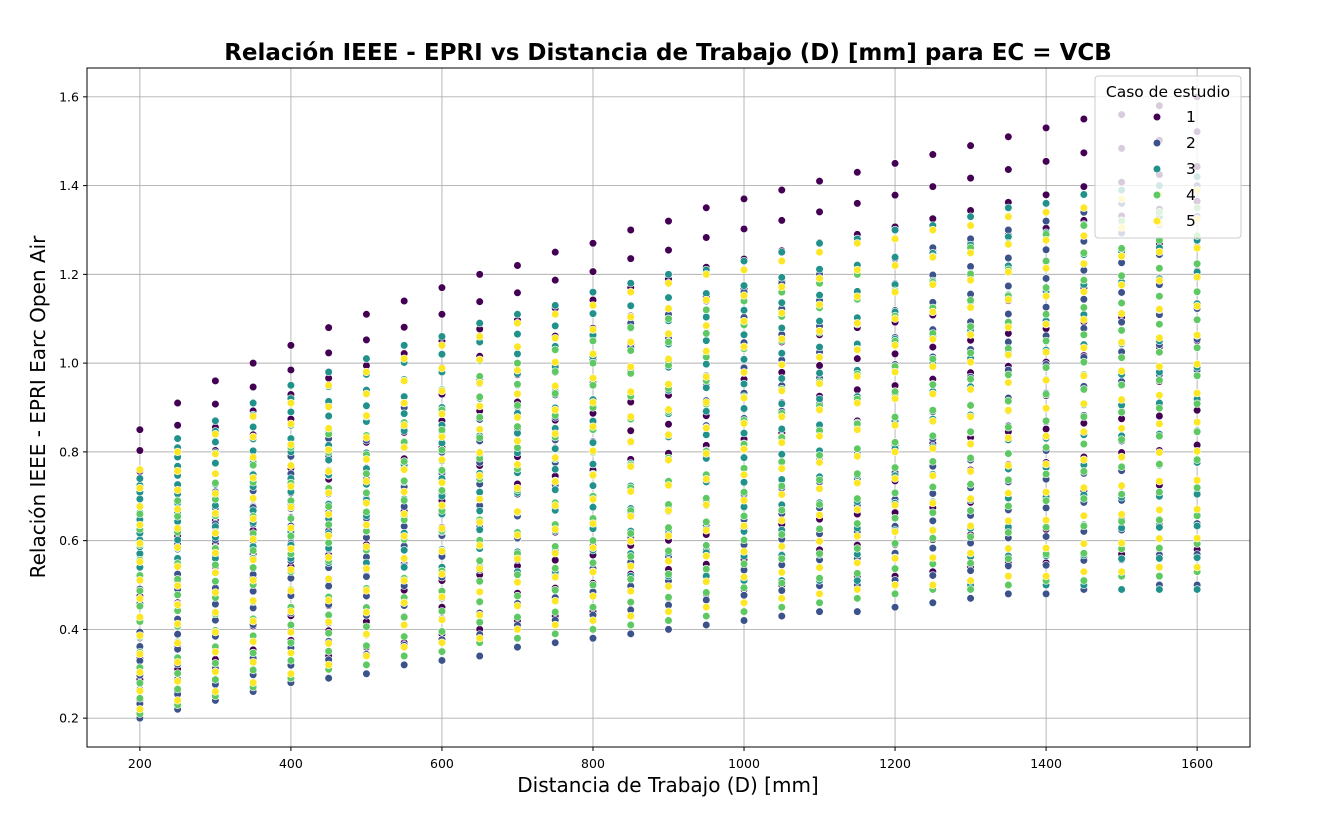 This screenshot has width=1336, height=815. Describe the element at coordinates (1168, 157) in the screenshot. I see `legend: Caso de estudio 1 2 3 4 5` at that location.